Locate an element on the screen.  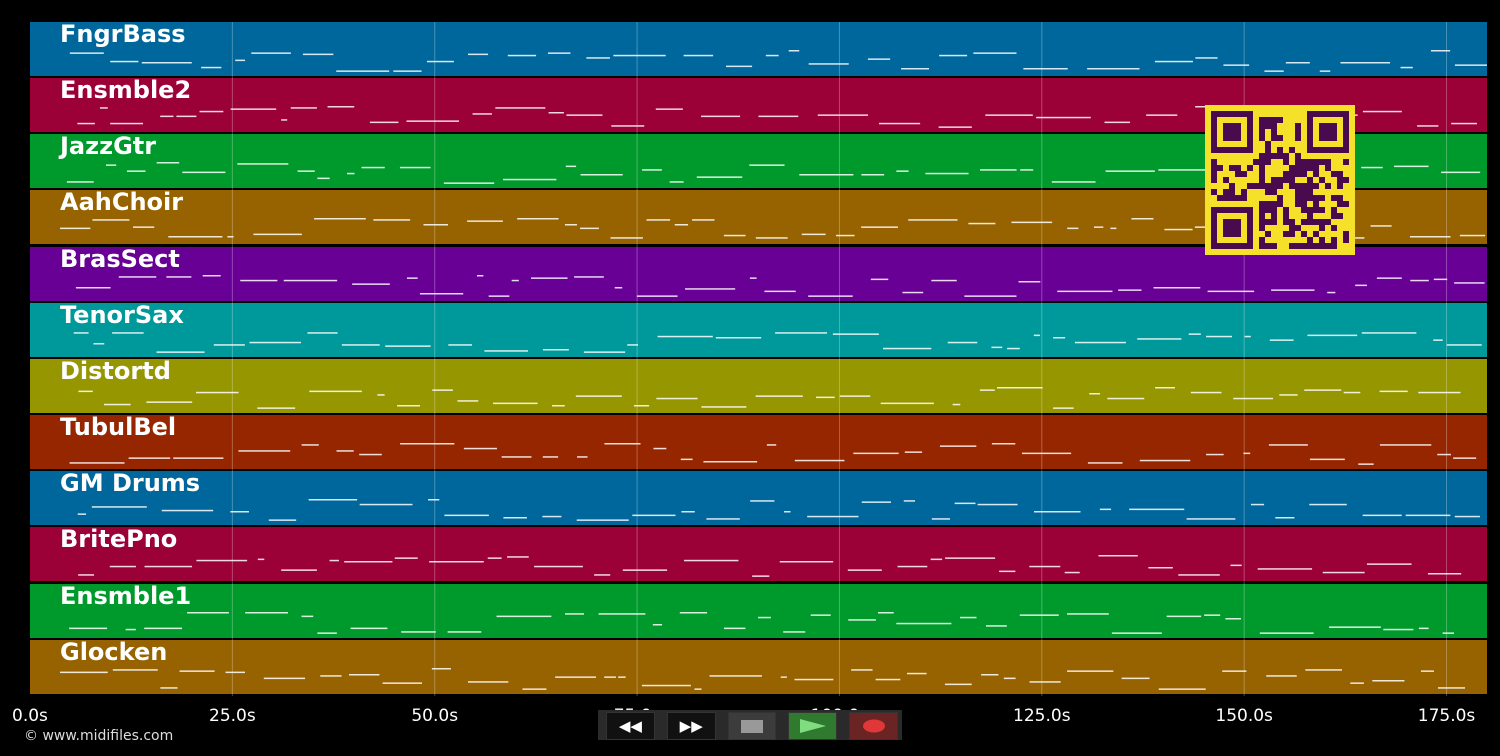
stop-button is located at coordinates (752, 726).